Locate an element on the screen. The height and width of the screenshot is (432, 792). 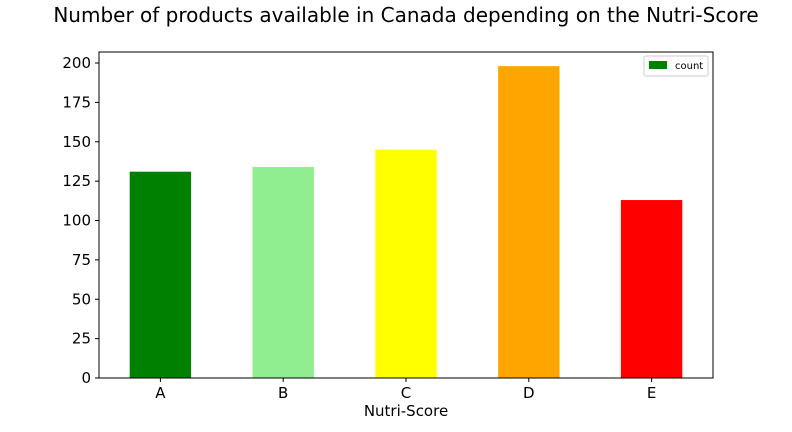
y-tick-label: 125 is located at coordinates (76, 181).